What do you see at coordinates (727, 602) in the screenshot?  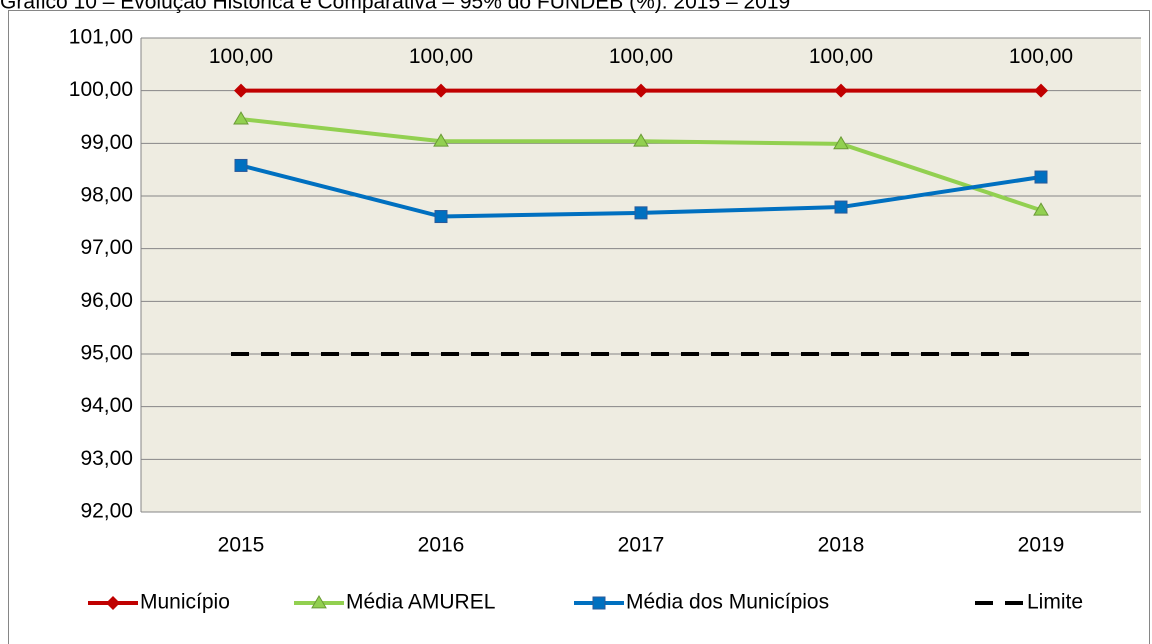 I see `legend-label: Média dos Municípios` at bounding box center [727, 602].